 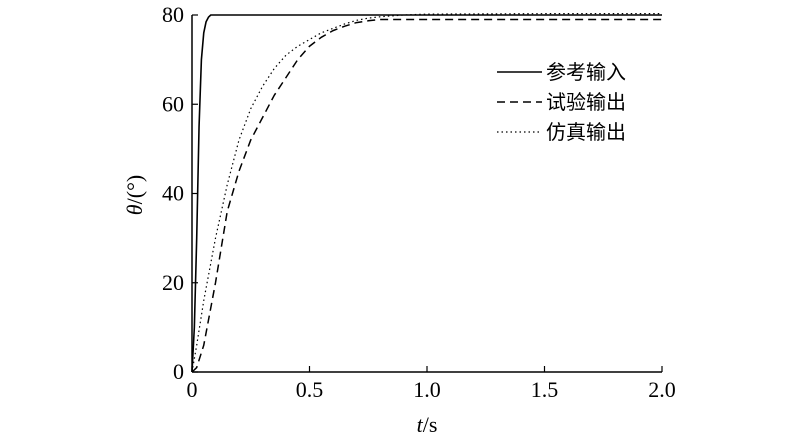 What do you see at coordinates (427, 389) in the screenshot?
I see `x-tick-label: 1.0` at bounding box center [427, 389].